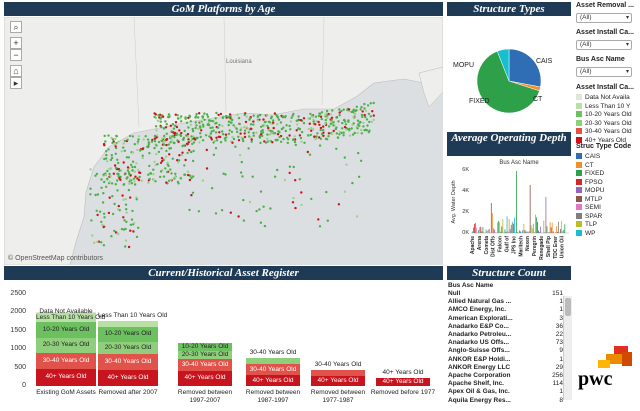  Describe the element at coordinates (505, 334) in the screenshot. I see `count-row: Anadarko Petroleu... 22` at that location.